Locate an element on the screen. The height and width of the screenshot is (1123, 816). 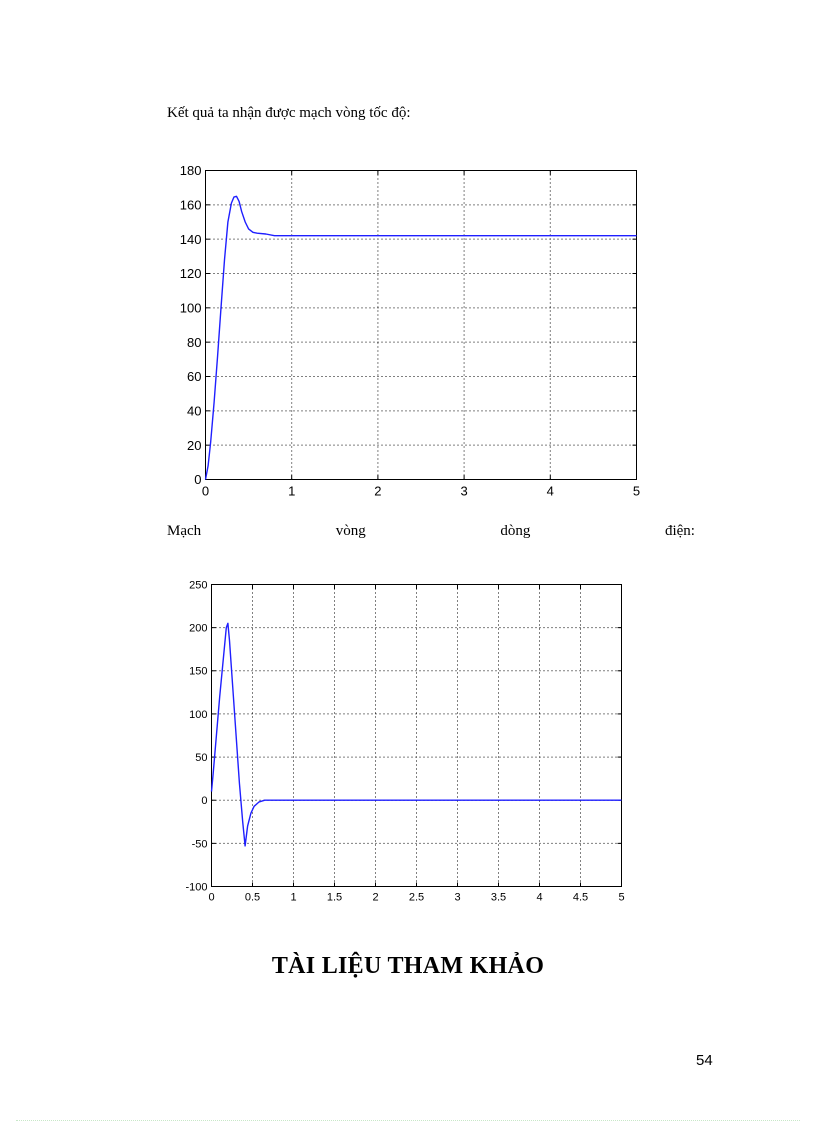
x-tick-label: 1.5 is located at coordinates (334, 898).